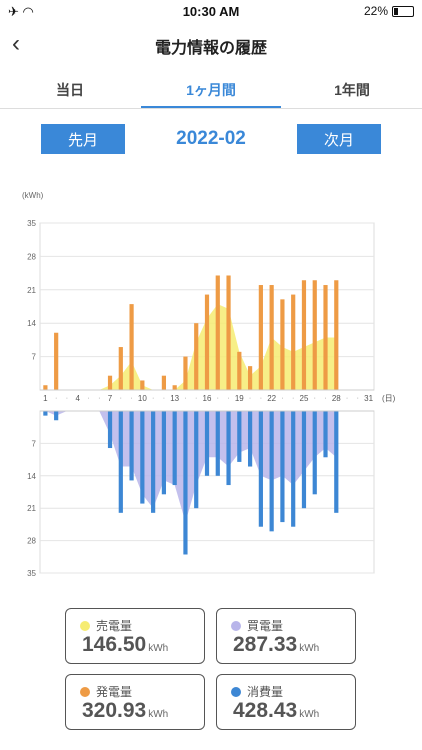 This screenshot has height=750, width=422. What do you see at coordinates (114, 692) in the screenshot?
I see `card-label: 発電量` at bounding box center [114, 692].